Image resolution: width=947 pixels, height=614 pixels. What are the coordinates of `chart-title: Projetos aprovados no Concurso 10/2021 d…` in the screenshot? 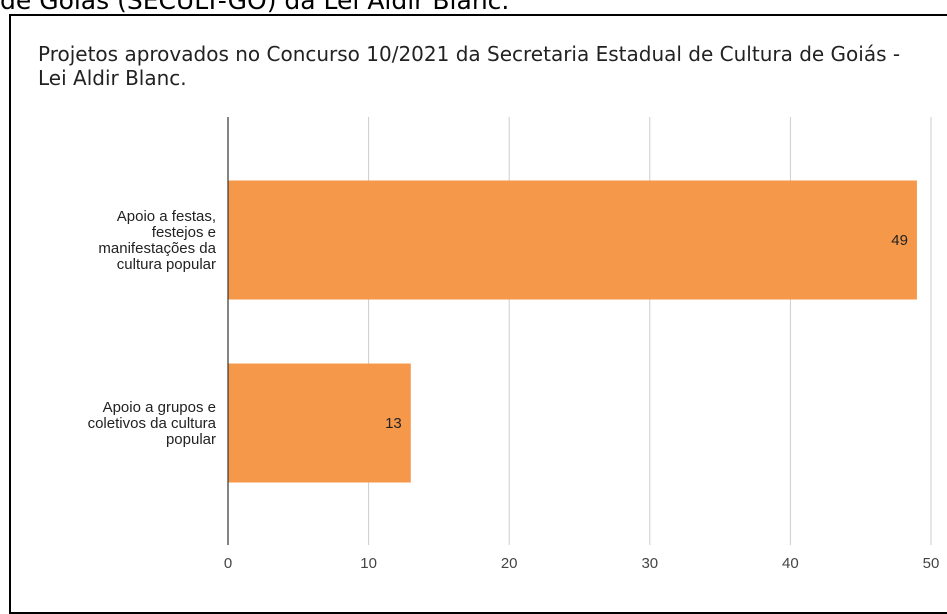 It's located at (469, 66).